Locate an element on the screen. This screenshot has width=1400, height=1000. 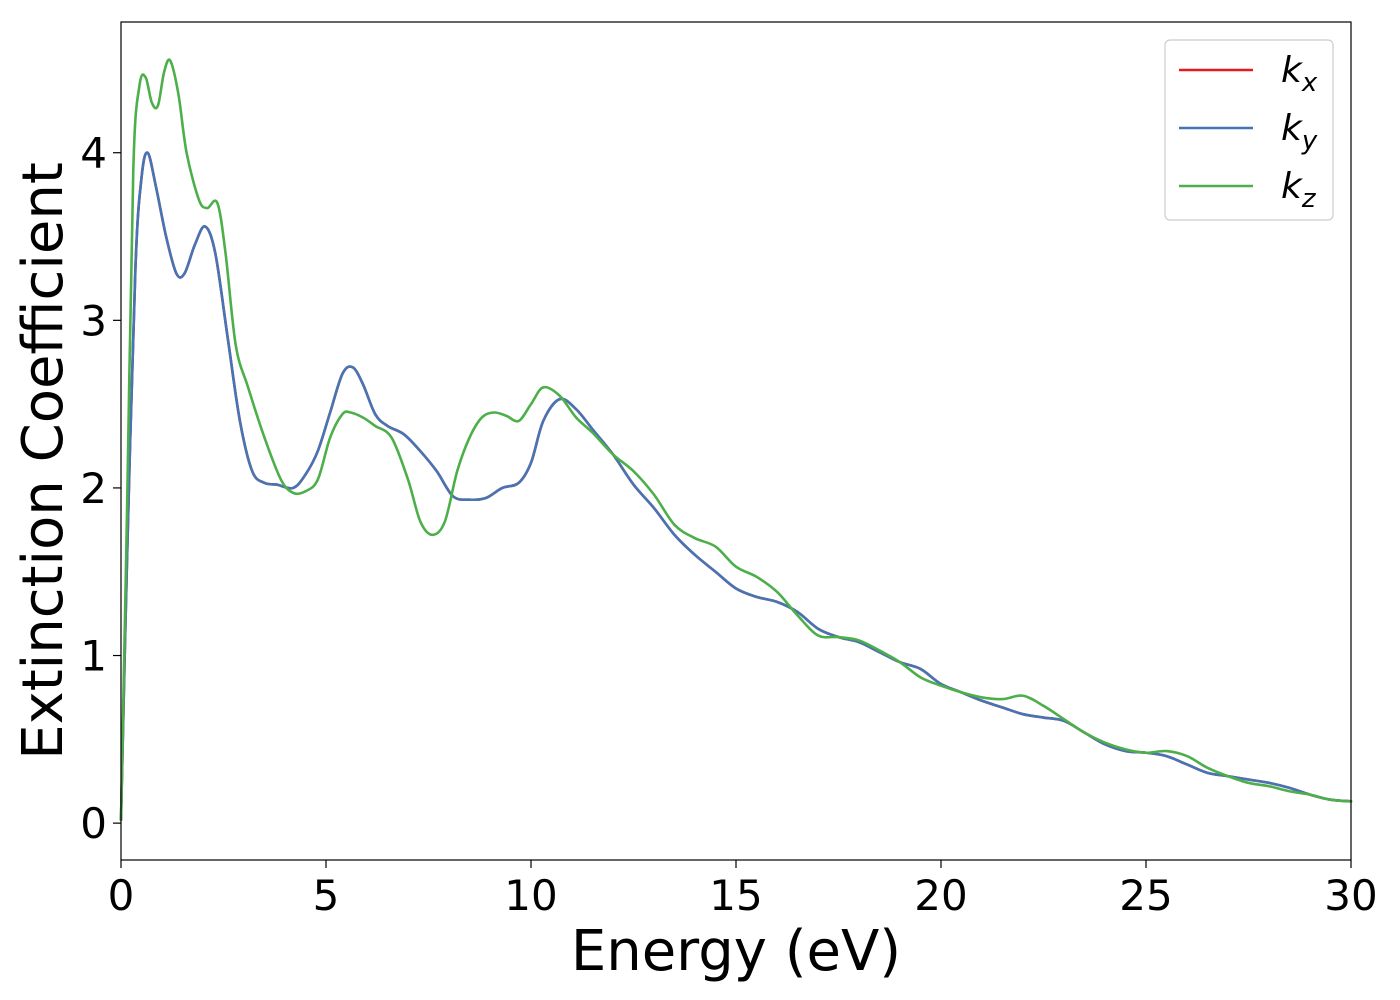
y-tick-label: 3 is located at coordinates (93, 320).